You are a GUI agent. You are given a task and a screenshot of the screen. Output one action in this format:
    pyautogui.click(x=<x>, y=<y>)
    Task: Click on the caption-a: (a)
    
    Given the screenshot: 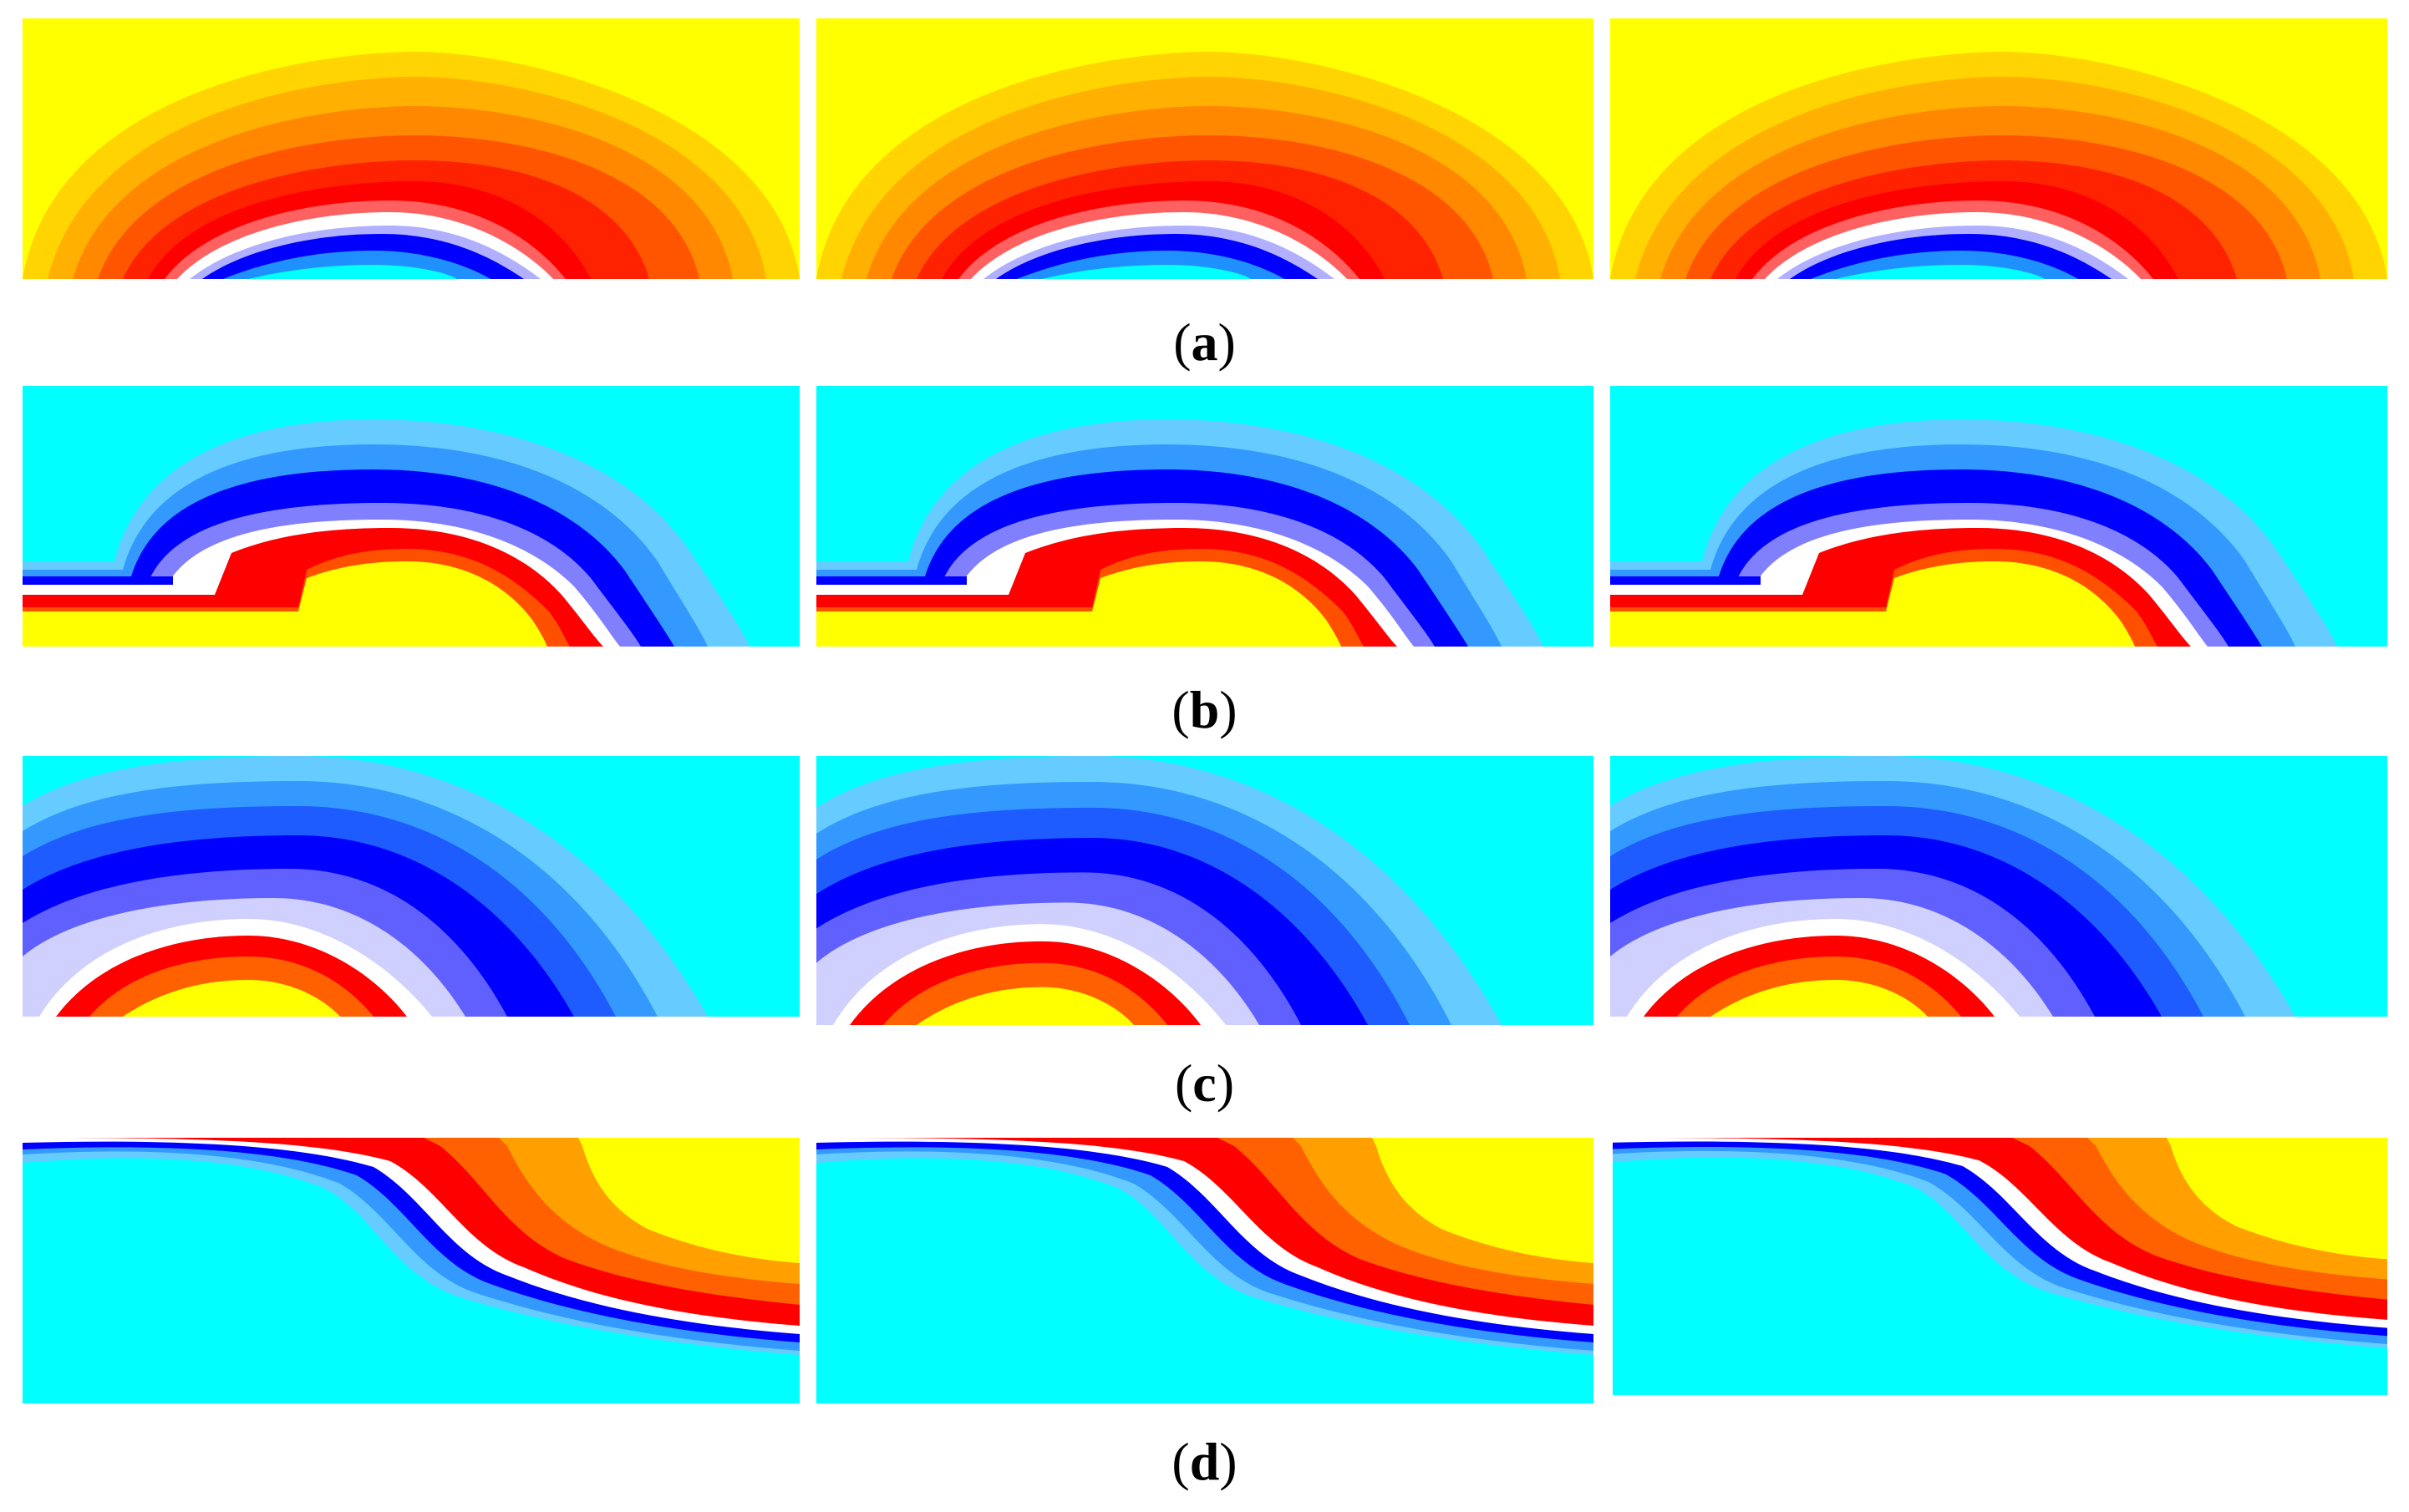 What is the action you would take?
    pyautogui.click(x=1204, y=342)
    